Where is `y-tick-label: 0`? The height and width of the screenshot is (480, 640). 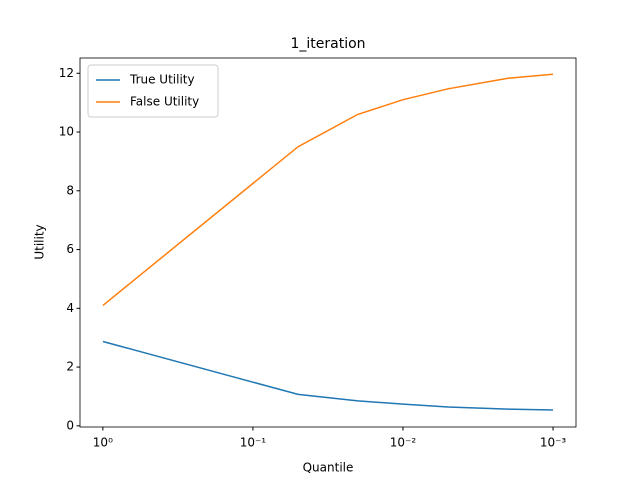
y-tick-label: 0 is located at coordinates (70, 425).